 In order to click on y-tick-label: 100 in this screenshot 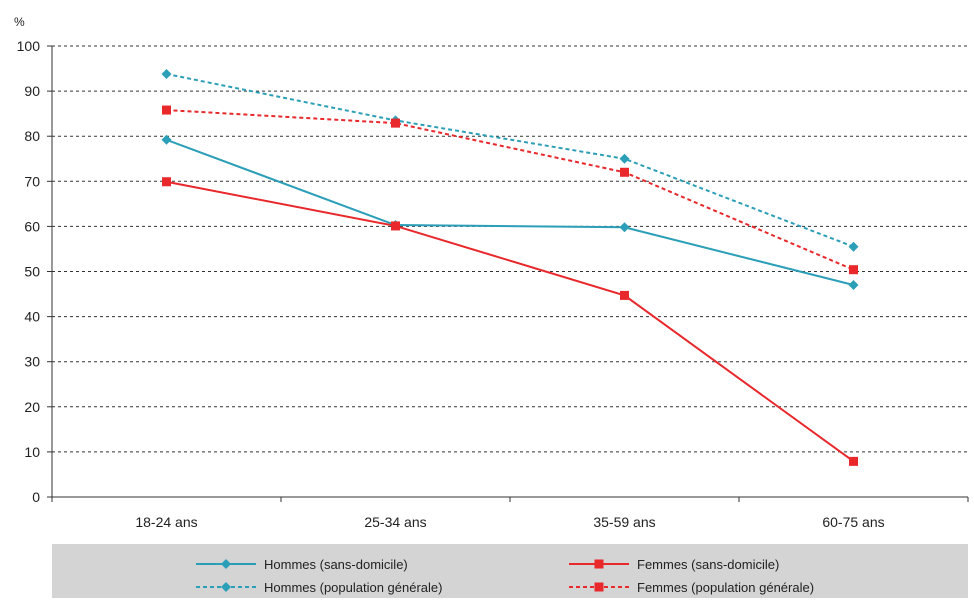, I will do `click(29, 46)`.